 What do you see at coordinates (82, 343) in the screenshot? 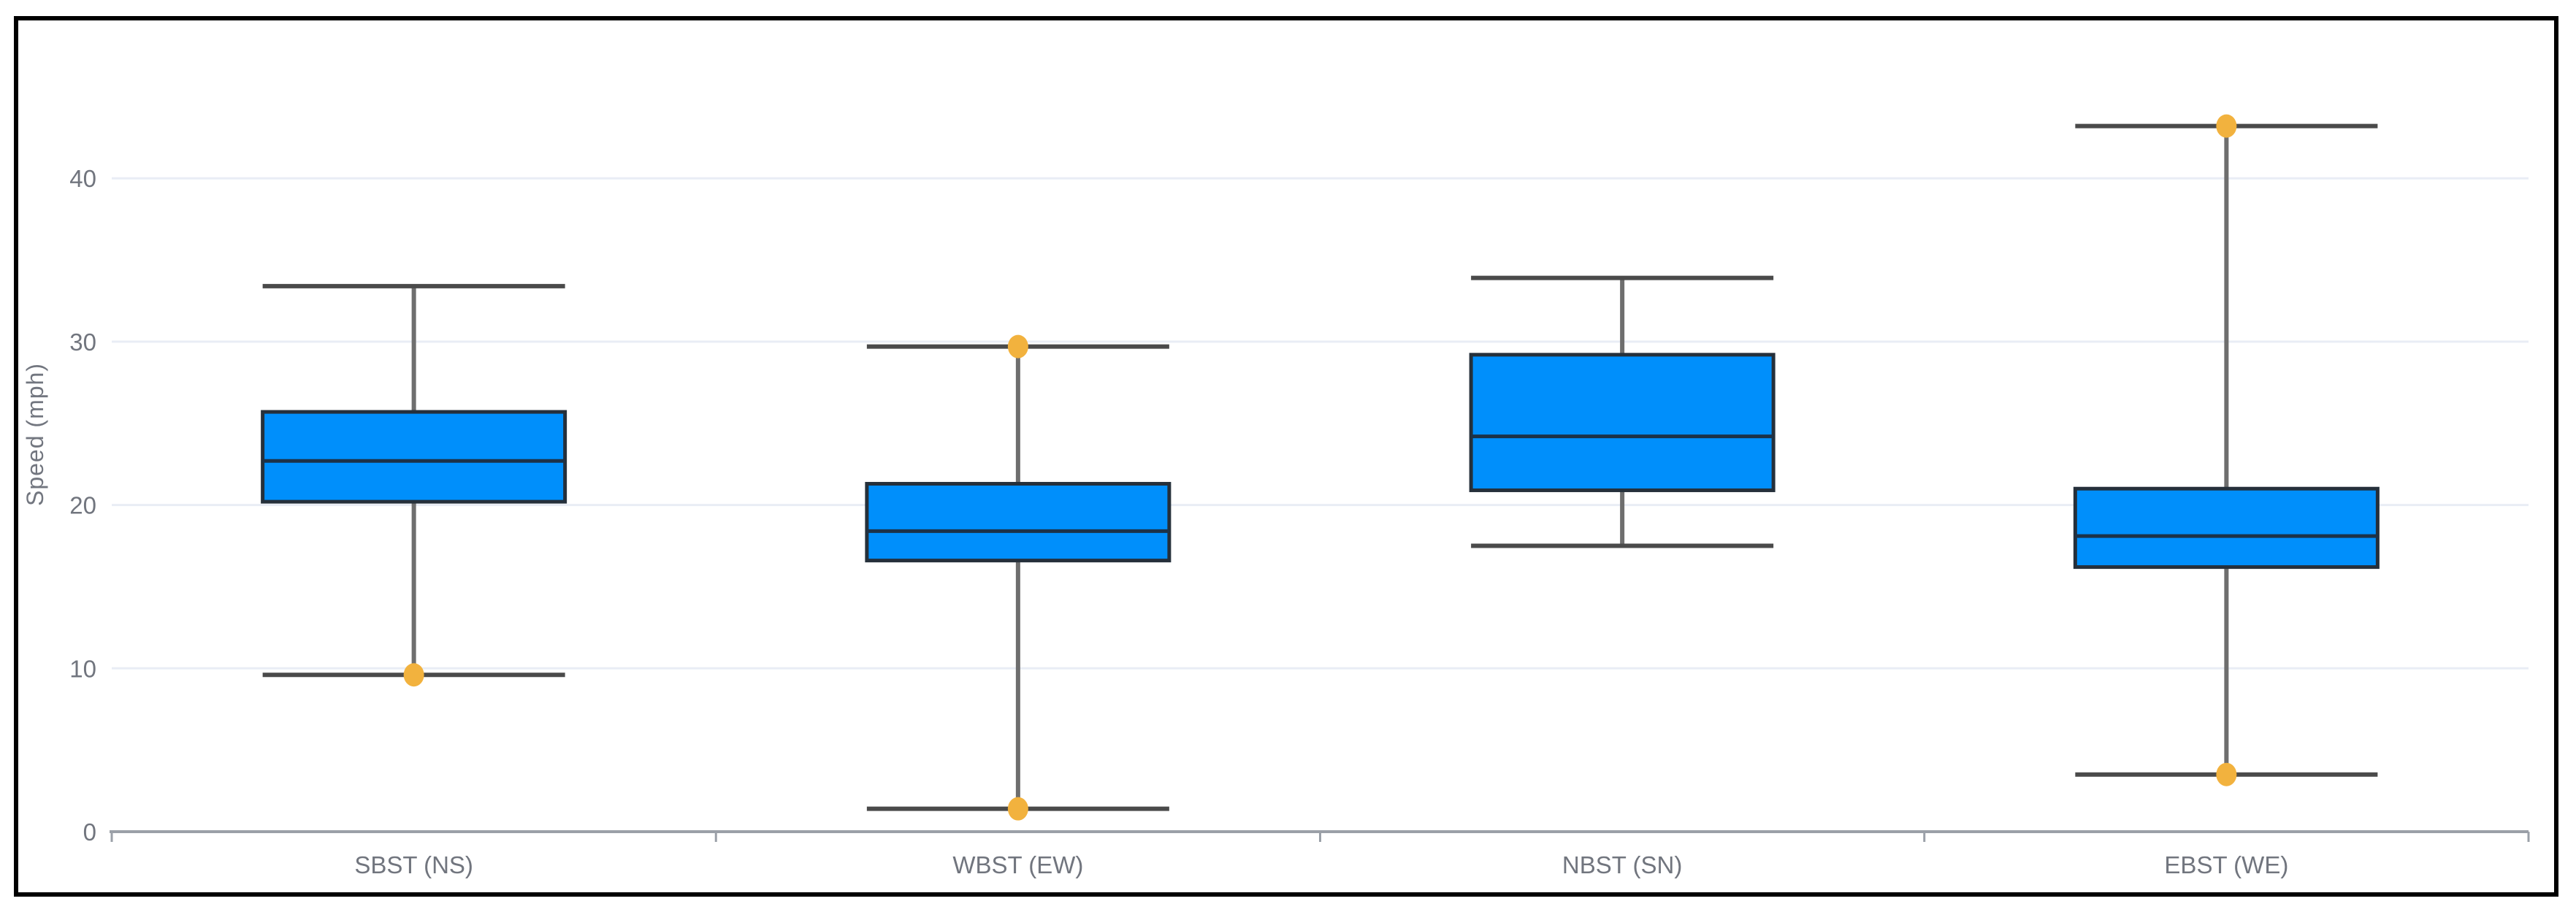
I see `y-tick-label: 30` at bounding box center [82, 343].